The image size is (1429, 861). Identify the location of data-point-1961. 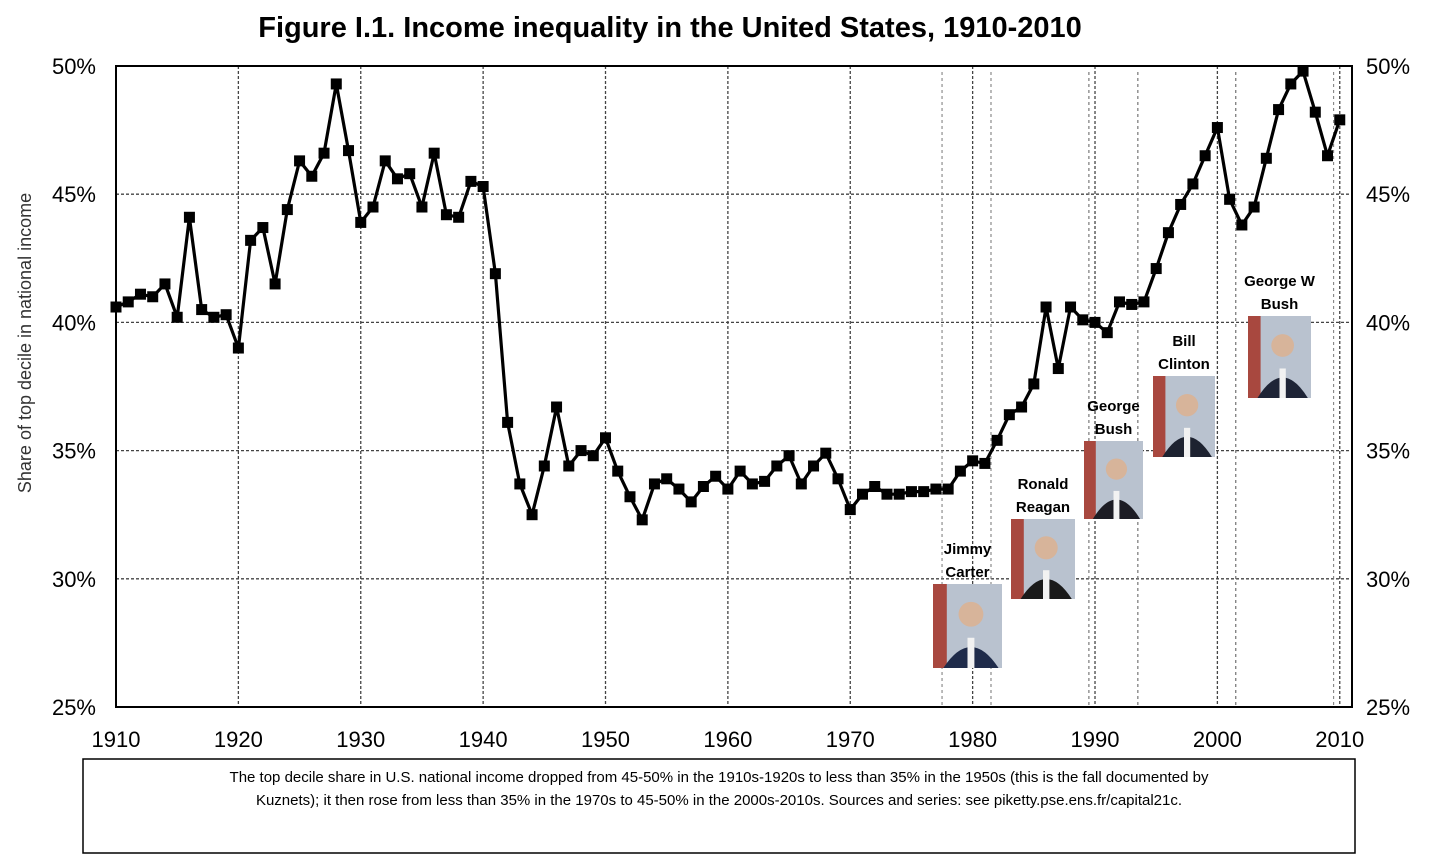
(740, 471).